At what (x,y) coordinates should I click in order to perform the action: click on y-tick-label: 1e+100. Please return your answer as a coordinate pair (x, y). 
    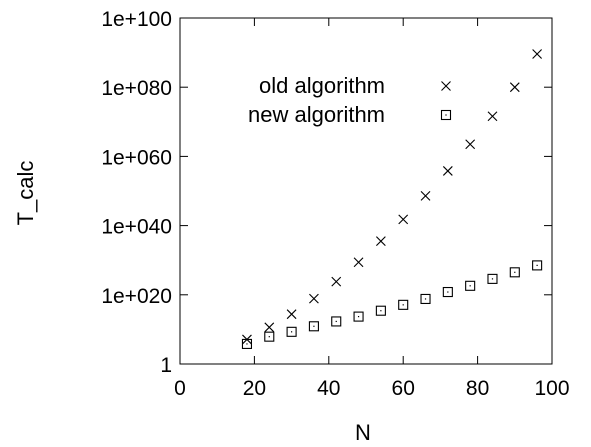
    Looking at the image, I should click on (136, 19).